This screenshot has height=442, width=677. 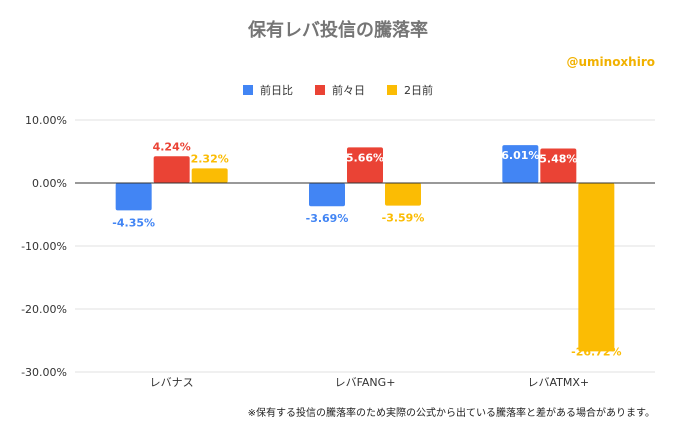 I want to click on data-label: -3.69%, so click(x=327, y=218).